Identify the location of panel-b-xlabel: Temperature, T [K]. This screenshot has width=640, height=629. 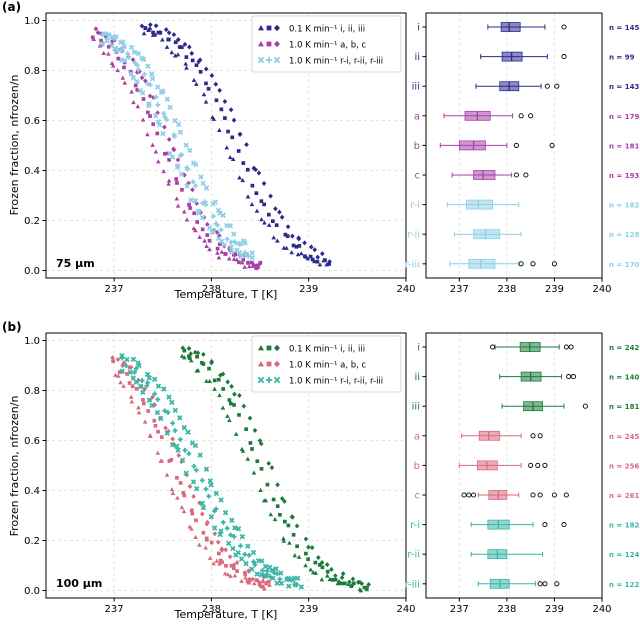
(226, 614).